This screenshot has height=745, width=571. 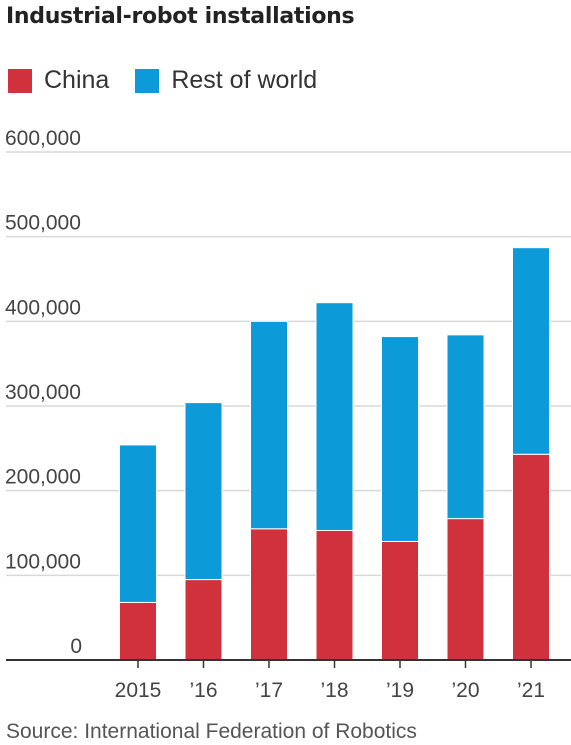 What do you see at coordinates (20, 80) in the screenshot?
I see `legend-swatch-china` at bounding box center [20, 80].